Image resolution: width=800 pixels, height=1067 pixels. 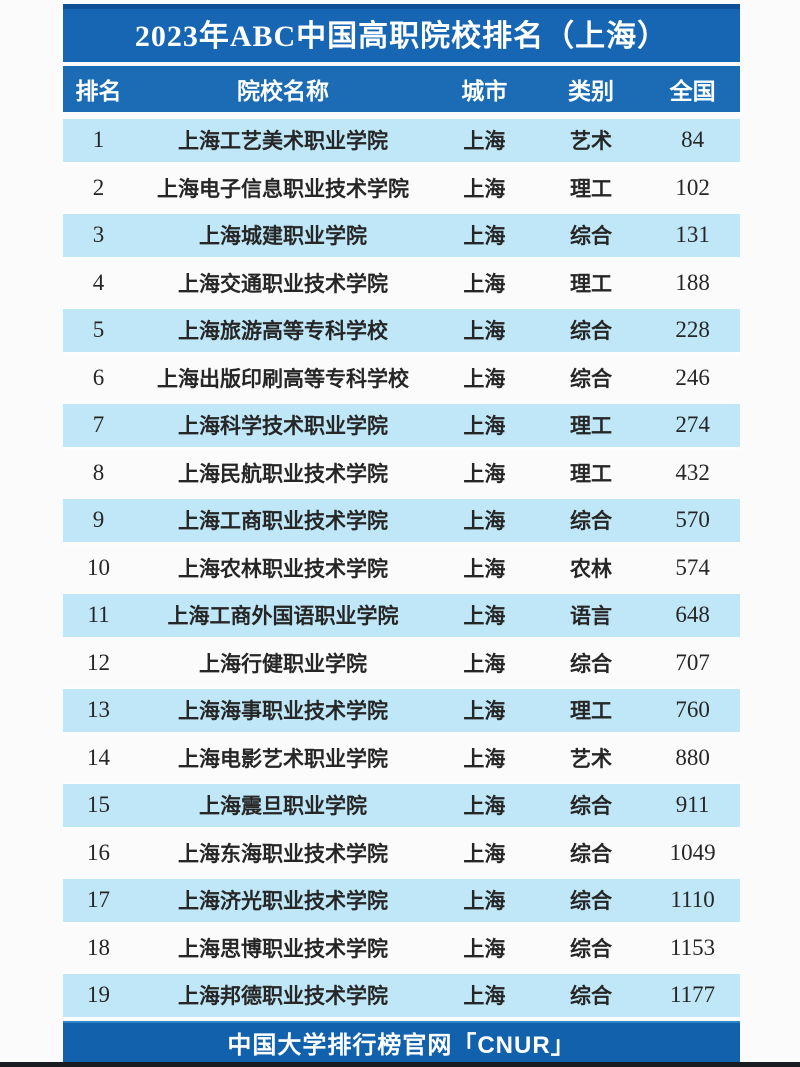 What do you see at coordinates (401, 901) in the screenshot?
I see `table-row: 17 上海济光职业技术学院 上海 综合 1110` at bounding box center [401, 901].